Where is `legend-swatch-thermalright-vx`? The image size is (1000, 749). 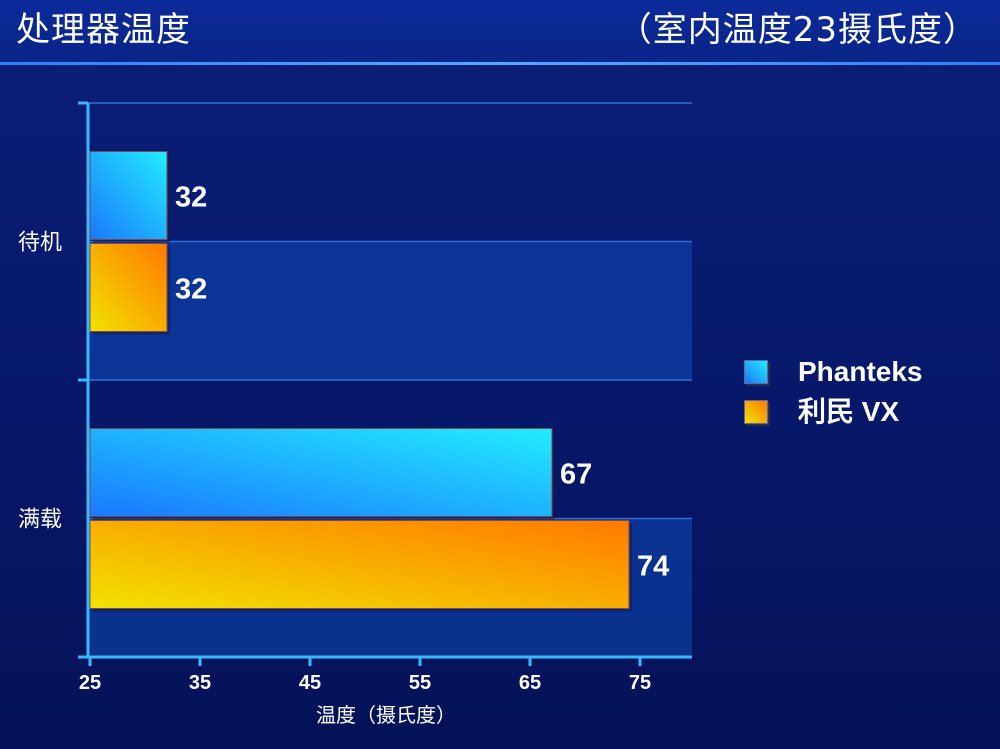 legend-swatch-thermalright-vx is located at coordinates (756, 412).